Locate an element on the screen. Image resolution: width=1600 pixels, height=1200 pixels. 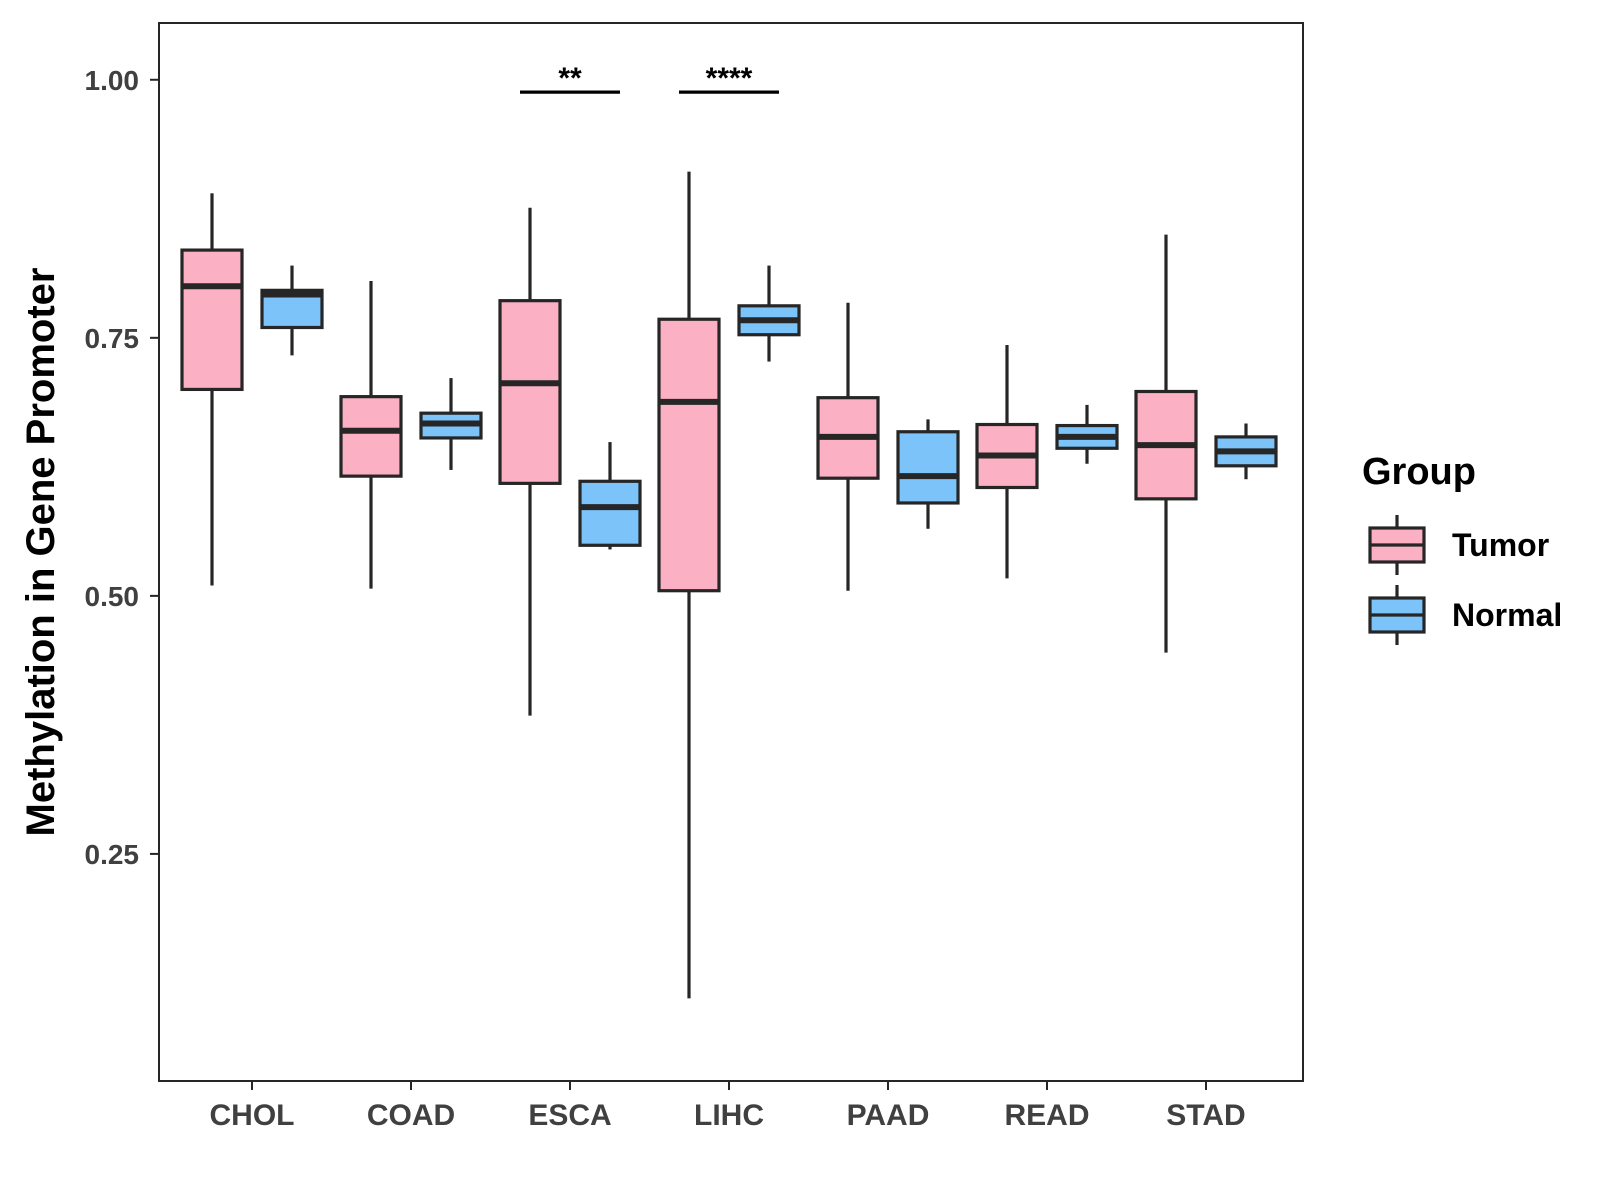
box-tumor-lihc is located at coordinates (689, 585).